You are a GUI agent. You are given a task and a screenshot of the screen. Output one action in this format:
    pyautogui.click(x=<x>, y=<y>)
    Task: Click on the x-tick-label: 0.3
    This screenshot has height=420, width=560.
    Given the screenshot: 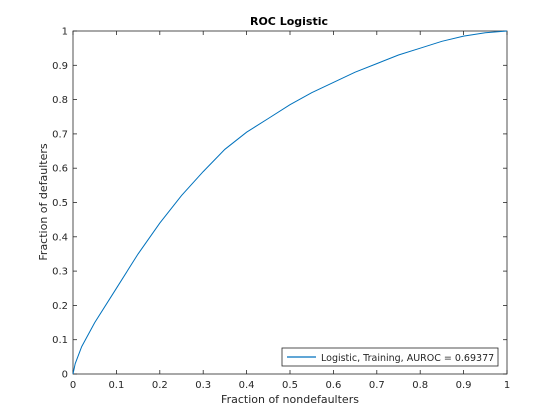 What is the action you would take?
    pyautogui.click(x=203, y=385)
    